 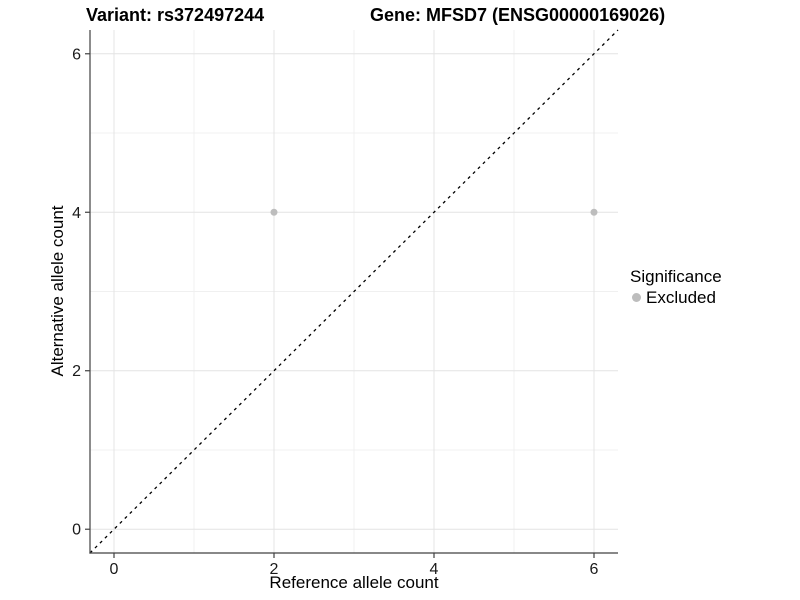 What do you see at coordinates (114, 569) in the screenshot?
I see `x-tick-label: 0` at bounding box center [114, 569].